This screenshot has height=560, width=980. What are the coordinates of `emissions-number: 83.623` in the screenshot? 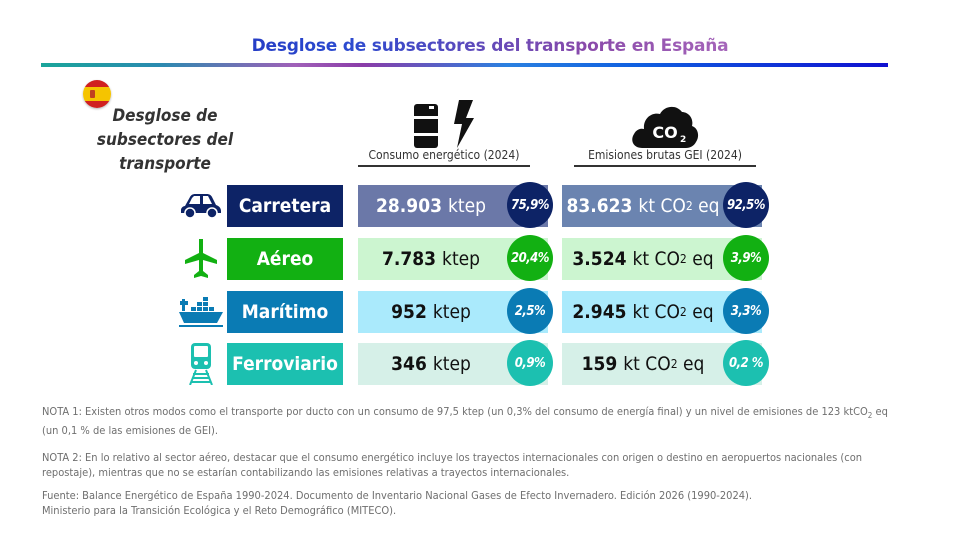 It's located at (599, 206).